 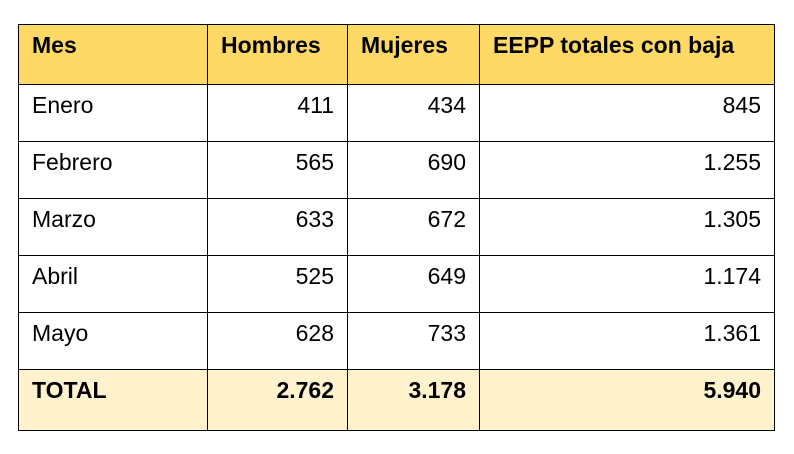 I want to click on table-row: Abril 525 649 1.174, so click(x=396, y=284).